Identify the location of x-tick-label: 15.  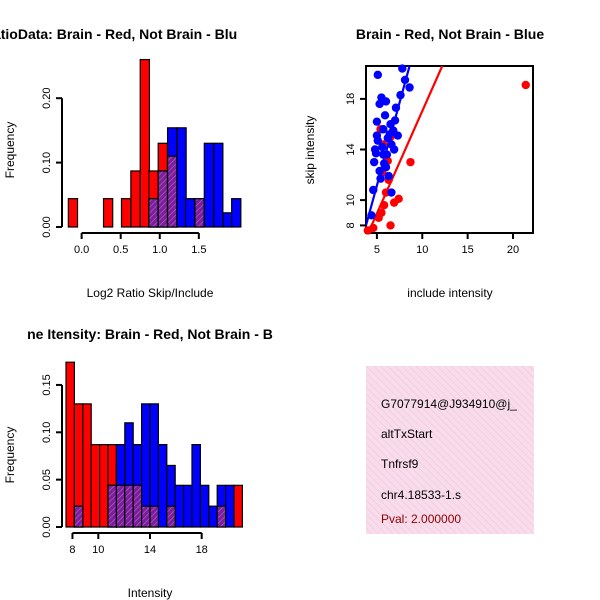
(468, 250).